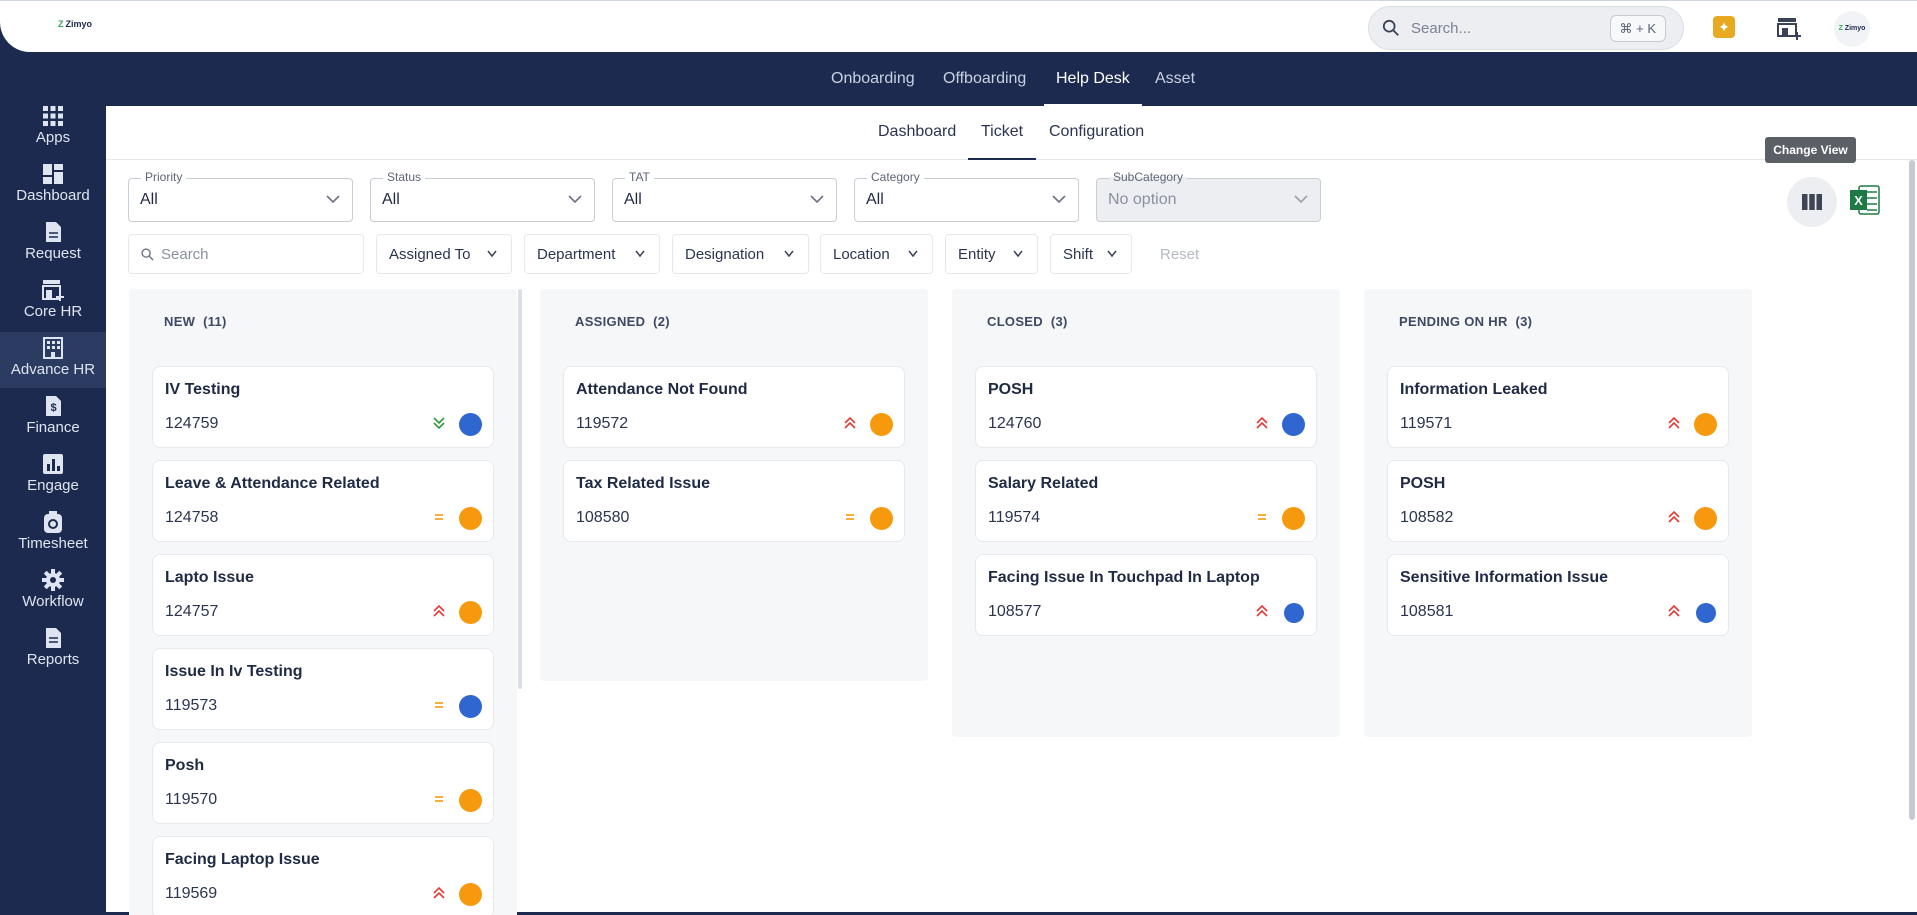 The width and height of the screenshot is (1917, 915). I want to click on tab-configuration: Configuration, so click(1097, 131).